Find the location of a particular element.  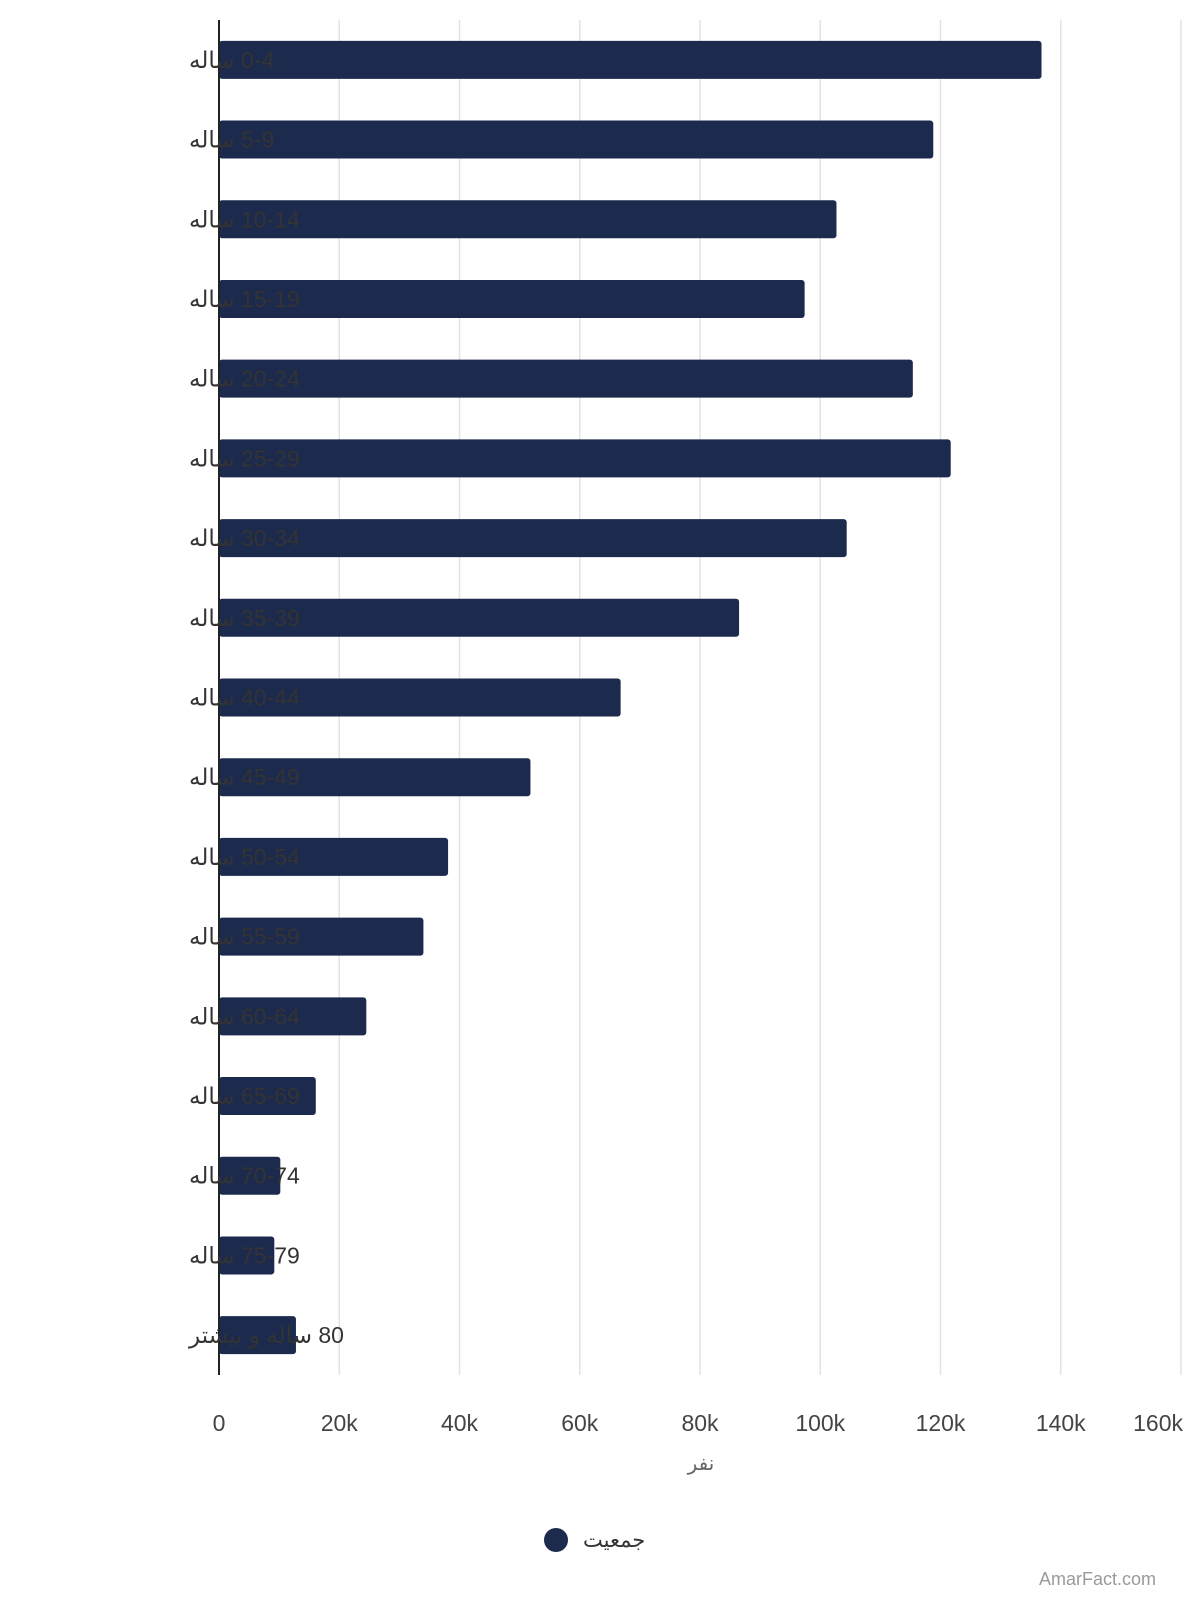

category-label: 50-54 ساله is located at coordinates (244, 857).